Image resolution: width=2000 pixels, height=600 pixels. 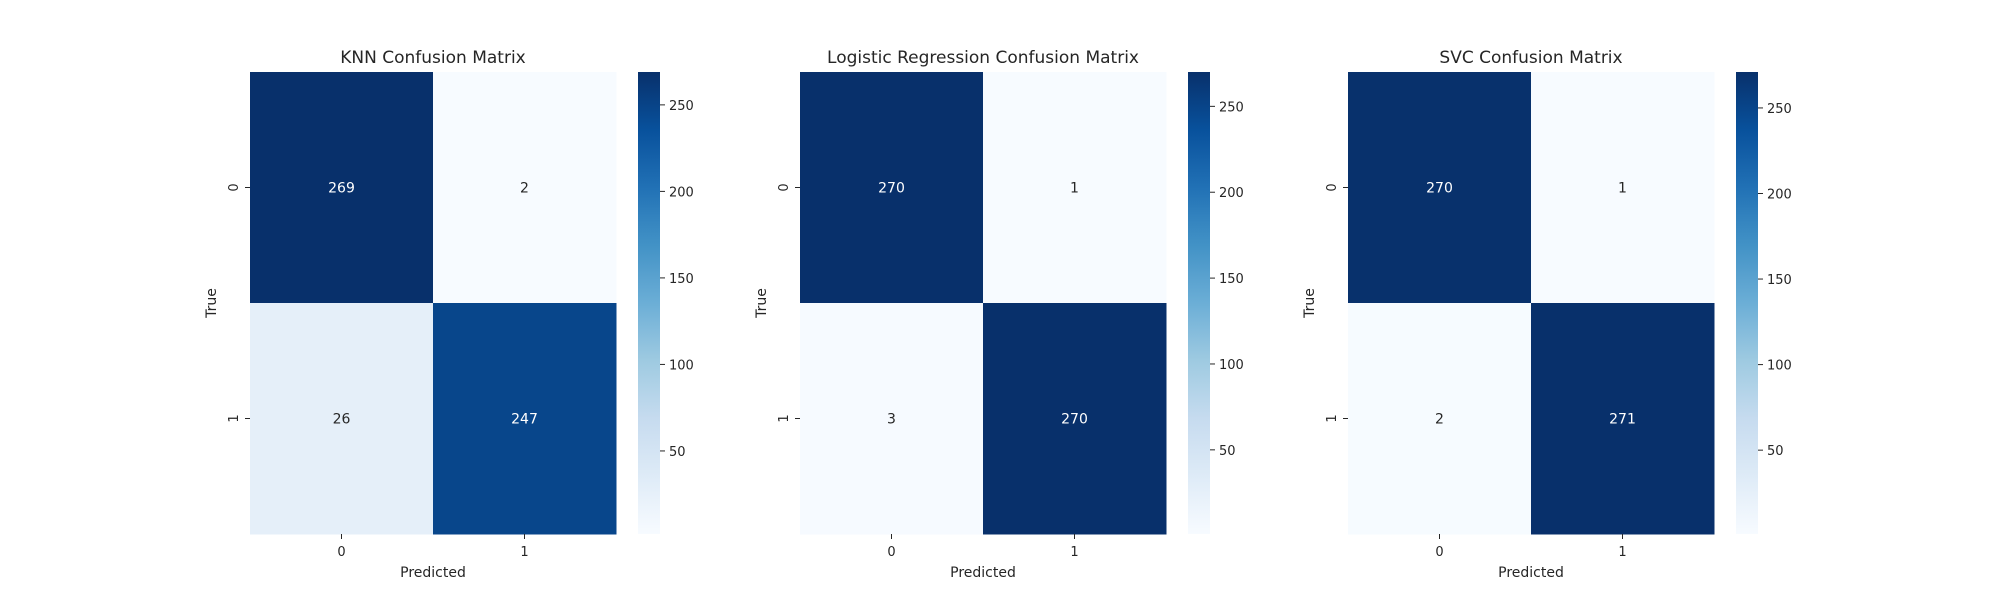 I want to click on chart-title: SVC Confusion Matrix, so click(x=1530, y=58).